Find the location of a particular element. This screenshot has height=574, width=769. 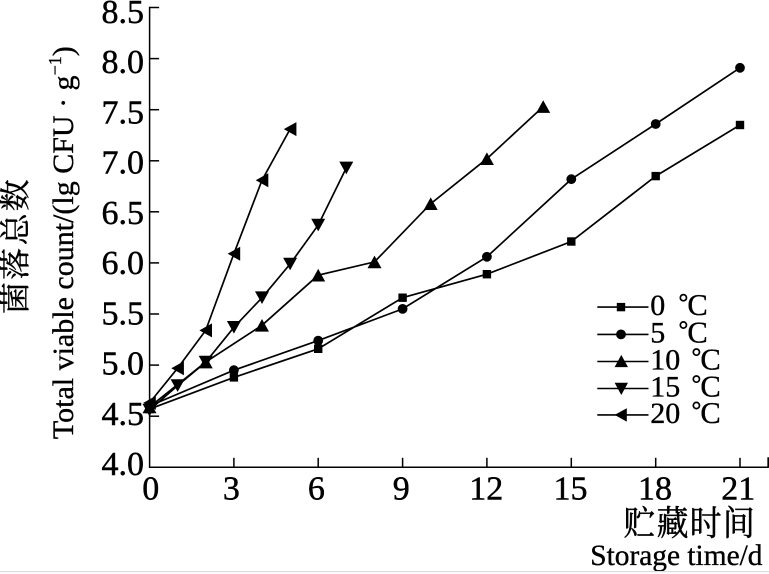

svg-text: 6.5 is located at coordinates (123, 213).